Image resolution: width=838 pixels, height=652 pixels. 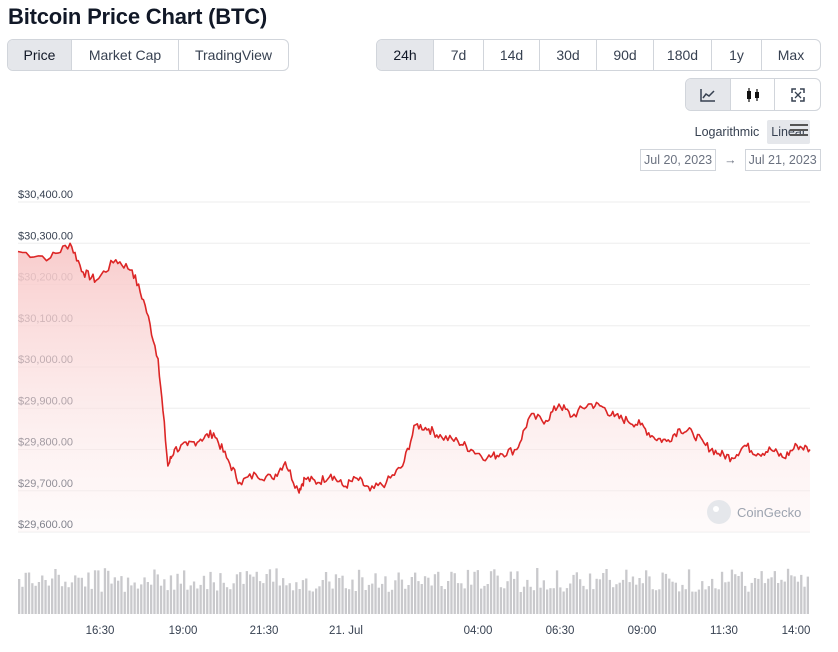 I want to click on date-from-input: Jul 20, 2023, so click(x=678, y=160).